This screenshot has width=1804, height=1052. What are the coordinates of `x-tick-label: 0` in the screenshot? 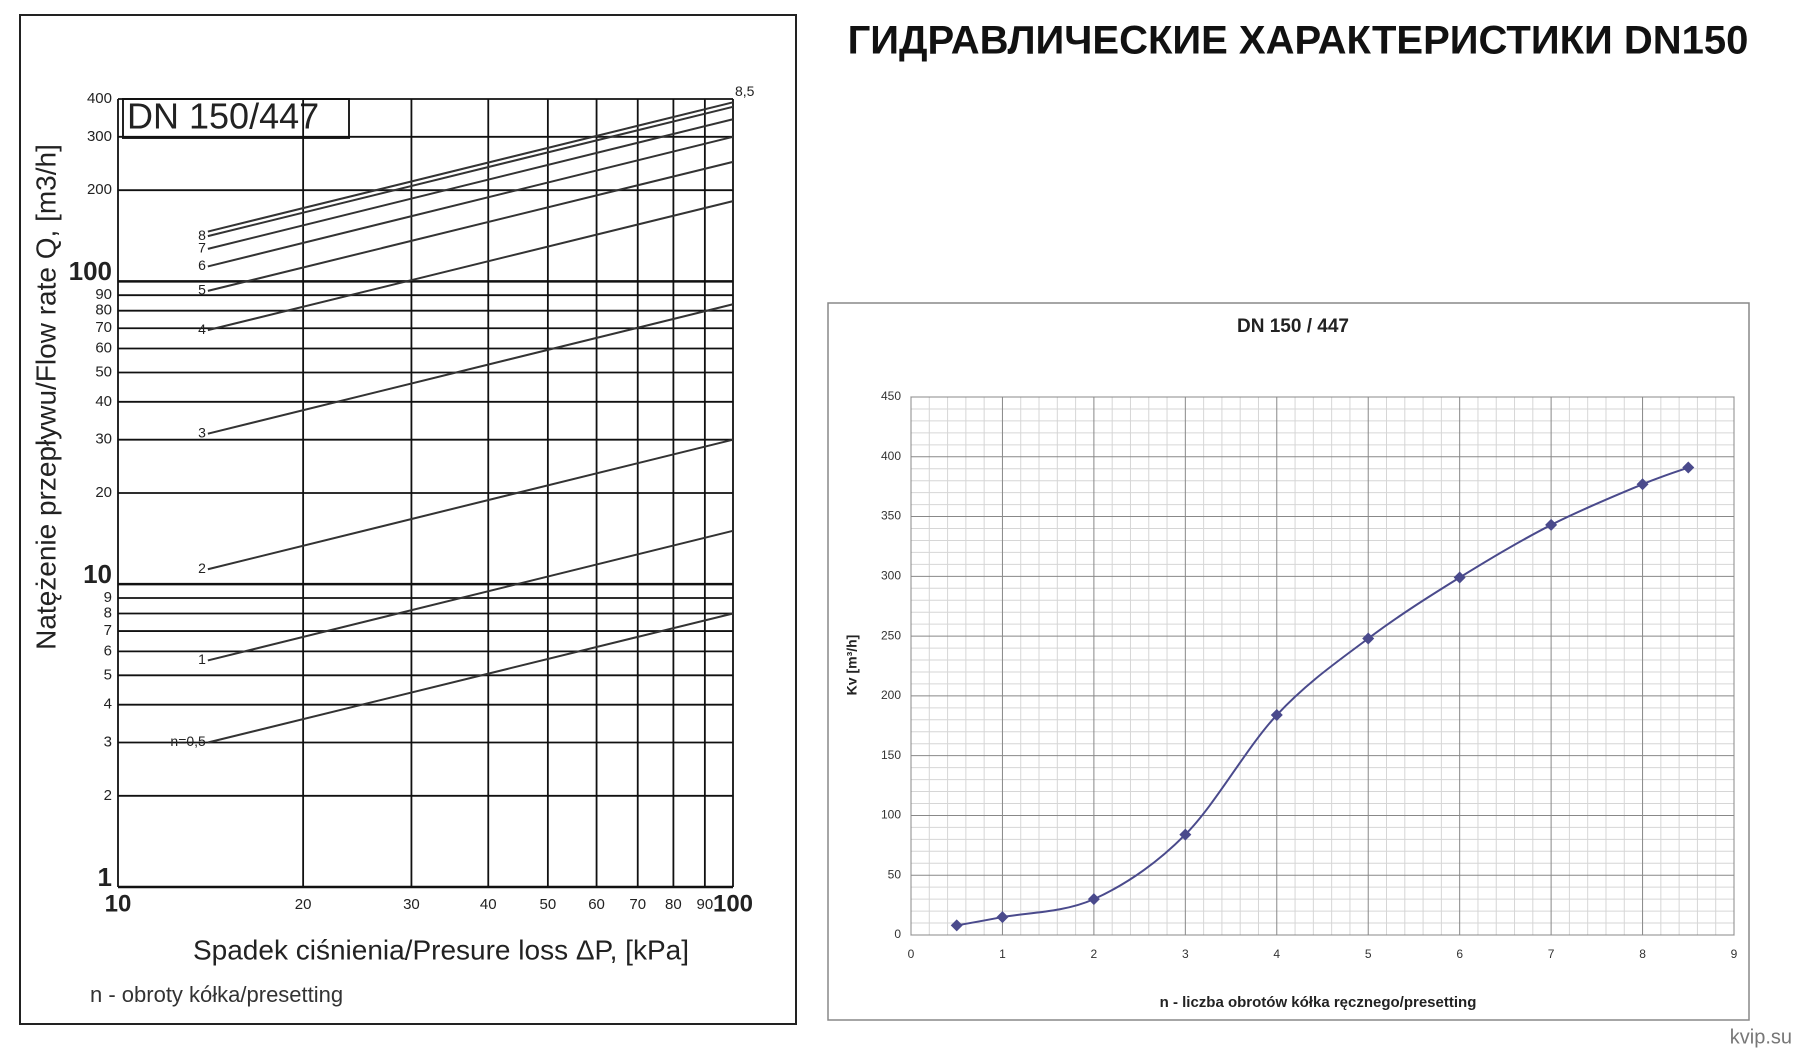 It's located at (911, 954).